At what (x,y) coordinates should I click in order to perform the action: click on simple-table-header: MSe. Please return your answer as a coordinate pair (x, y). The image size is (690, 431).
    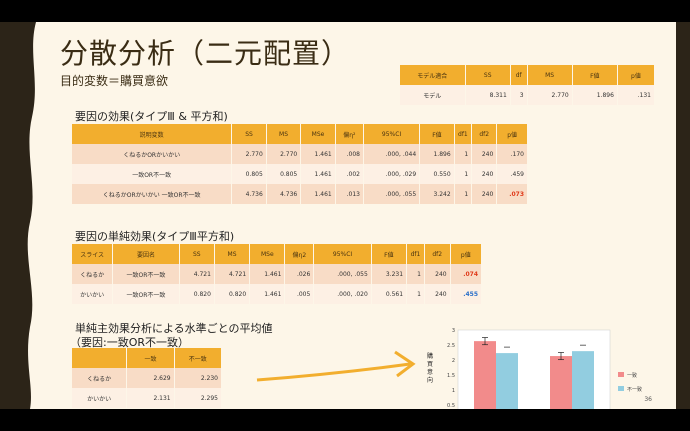
    Looking at the image, I should click on (267, 254).